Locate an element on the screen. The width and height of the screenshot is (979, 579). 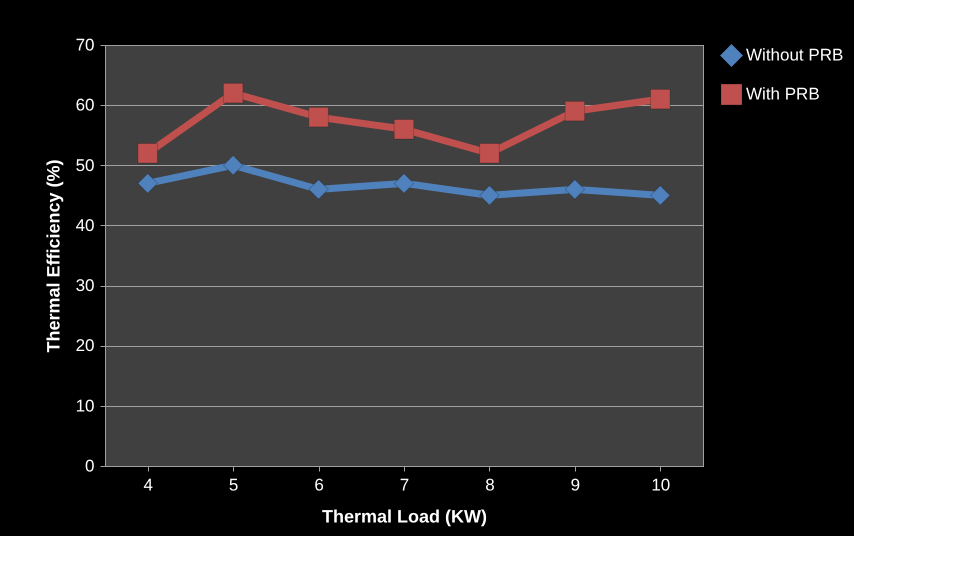
x-axis-title: Thermal Load (KW) is located at coordinates (405, 516).